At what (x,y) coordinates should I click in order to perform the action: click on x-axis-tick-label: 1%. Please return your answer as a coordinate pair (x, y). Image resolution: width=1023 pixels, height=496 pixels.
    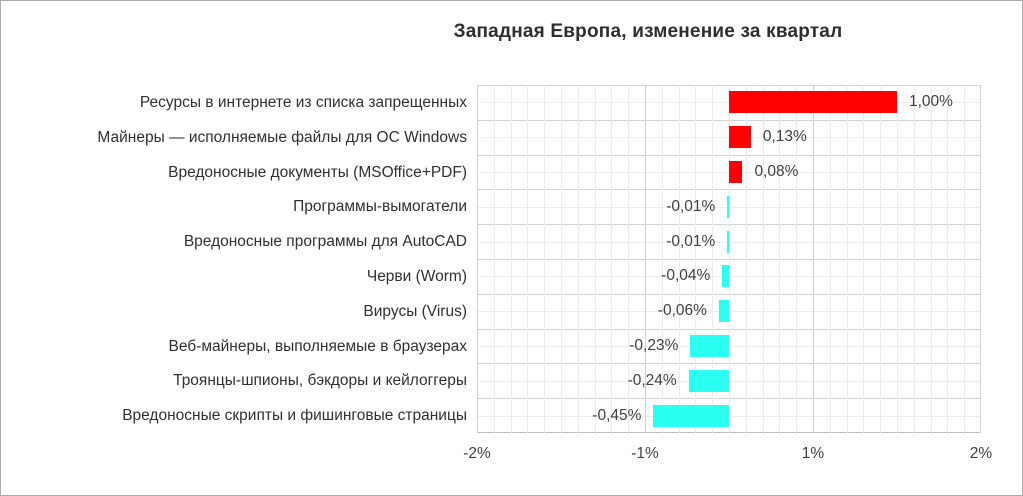
    Looking at the image, I should click on (813, 453).